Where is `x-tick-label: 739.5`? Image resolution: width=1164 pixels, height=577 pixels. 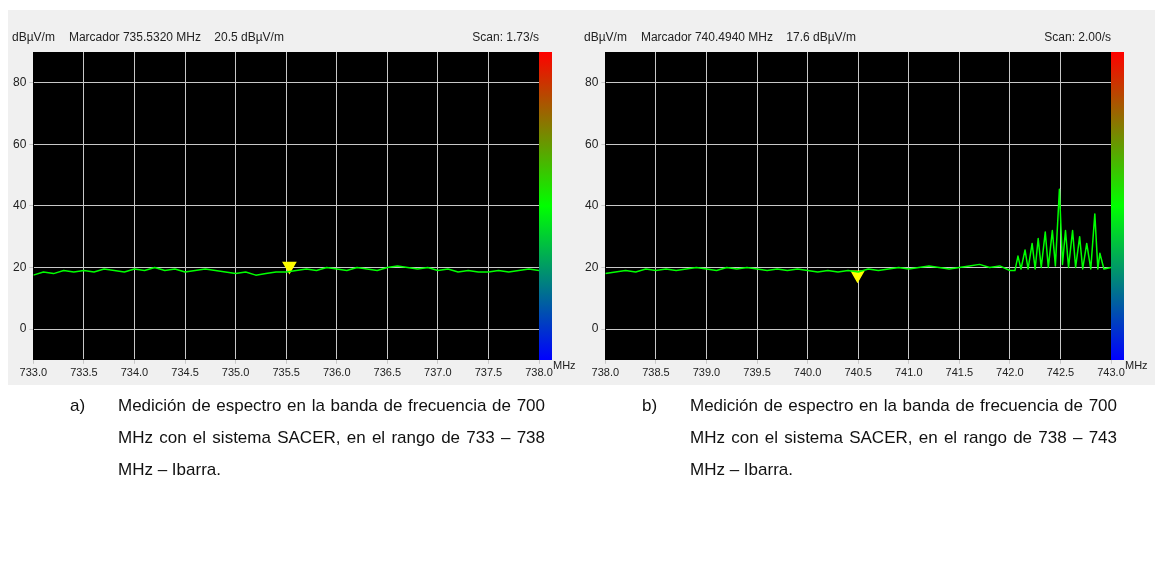
x-tick-label: 739.5 is located at coordinates (757, 372).